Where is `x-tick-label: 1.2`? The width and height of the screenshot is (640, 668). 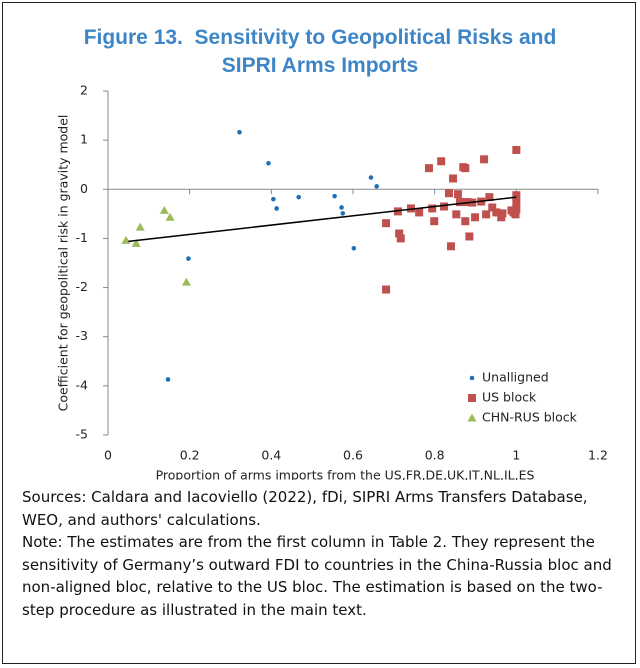
x-tick-label: 1.2 is located at coordinates (598, 455).